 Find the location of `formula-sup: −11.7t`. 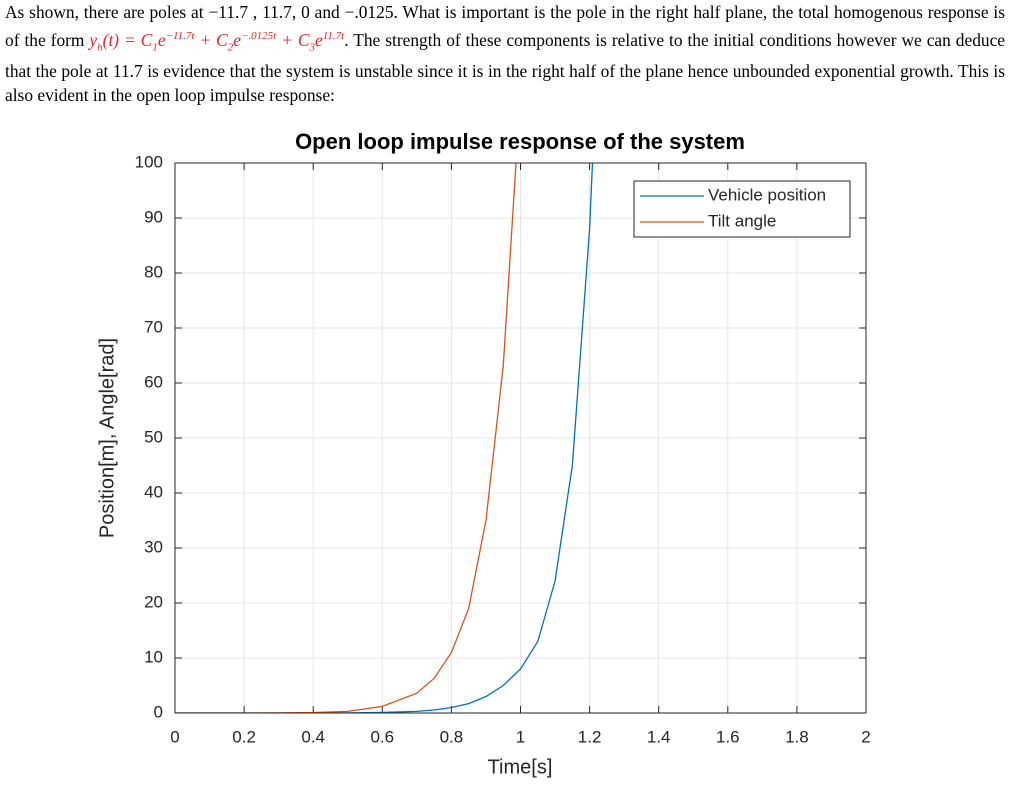

formula-sup: −11.7t is located at coordinates (180, 36).